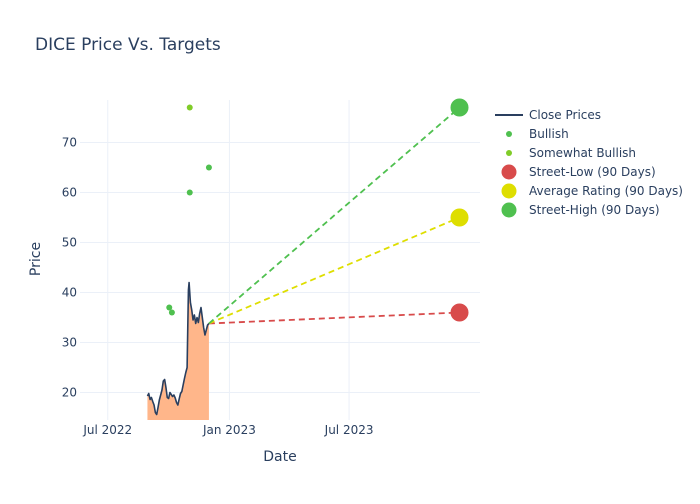 The image size is (700, 504). I want to click on y-tick-label: 70, so click(69, 143).